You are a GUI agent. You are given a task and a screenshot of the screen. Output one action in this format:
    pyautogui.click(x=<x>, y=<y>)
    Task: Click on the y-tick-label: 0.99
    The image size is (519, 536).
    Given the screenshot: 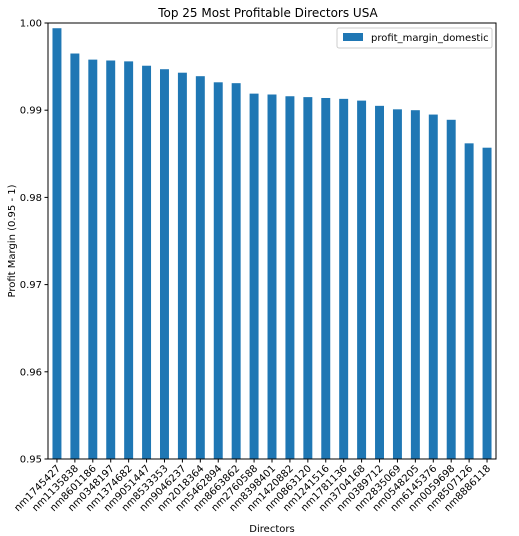 What is the action you would take?
    pyautogui.click(x=31, y=111)
    